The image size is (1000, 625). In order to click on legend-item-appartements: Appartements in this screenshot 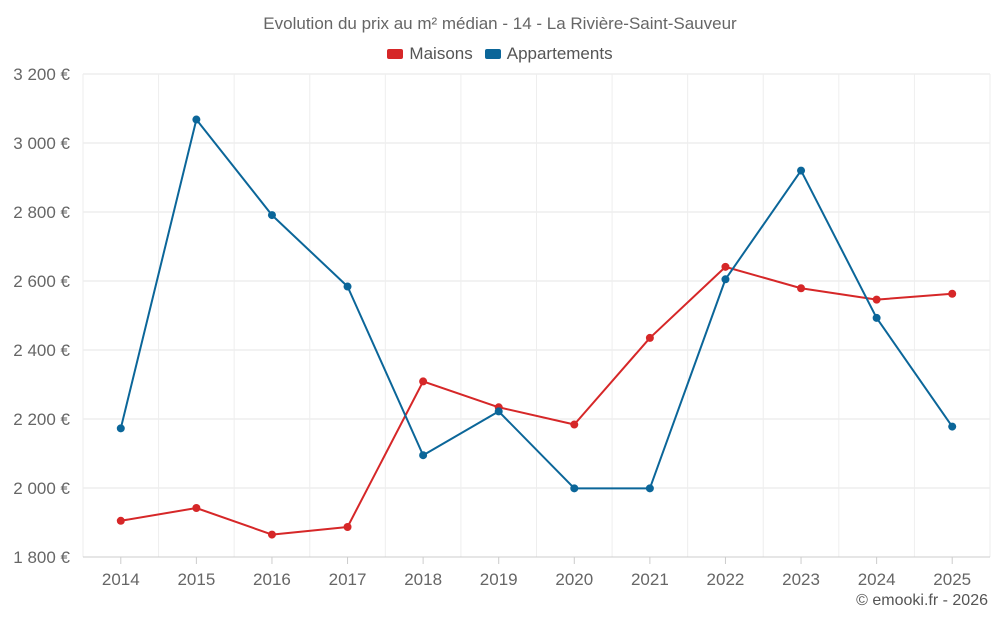, I will do `click(548, 54)`.